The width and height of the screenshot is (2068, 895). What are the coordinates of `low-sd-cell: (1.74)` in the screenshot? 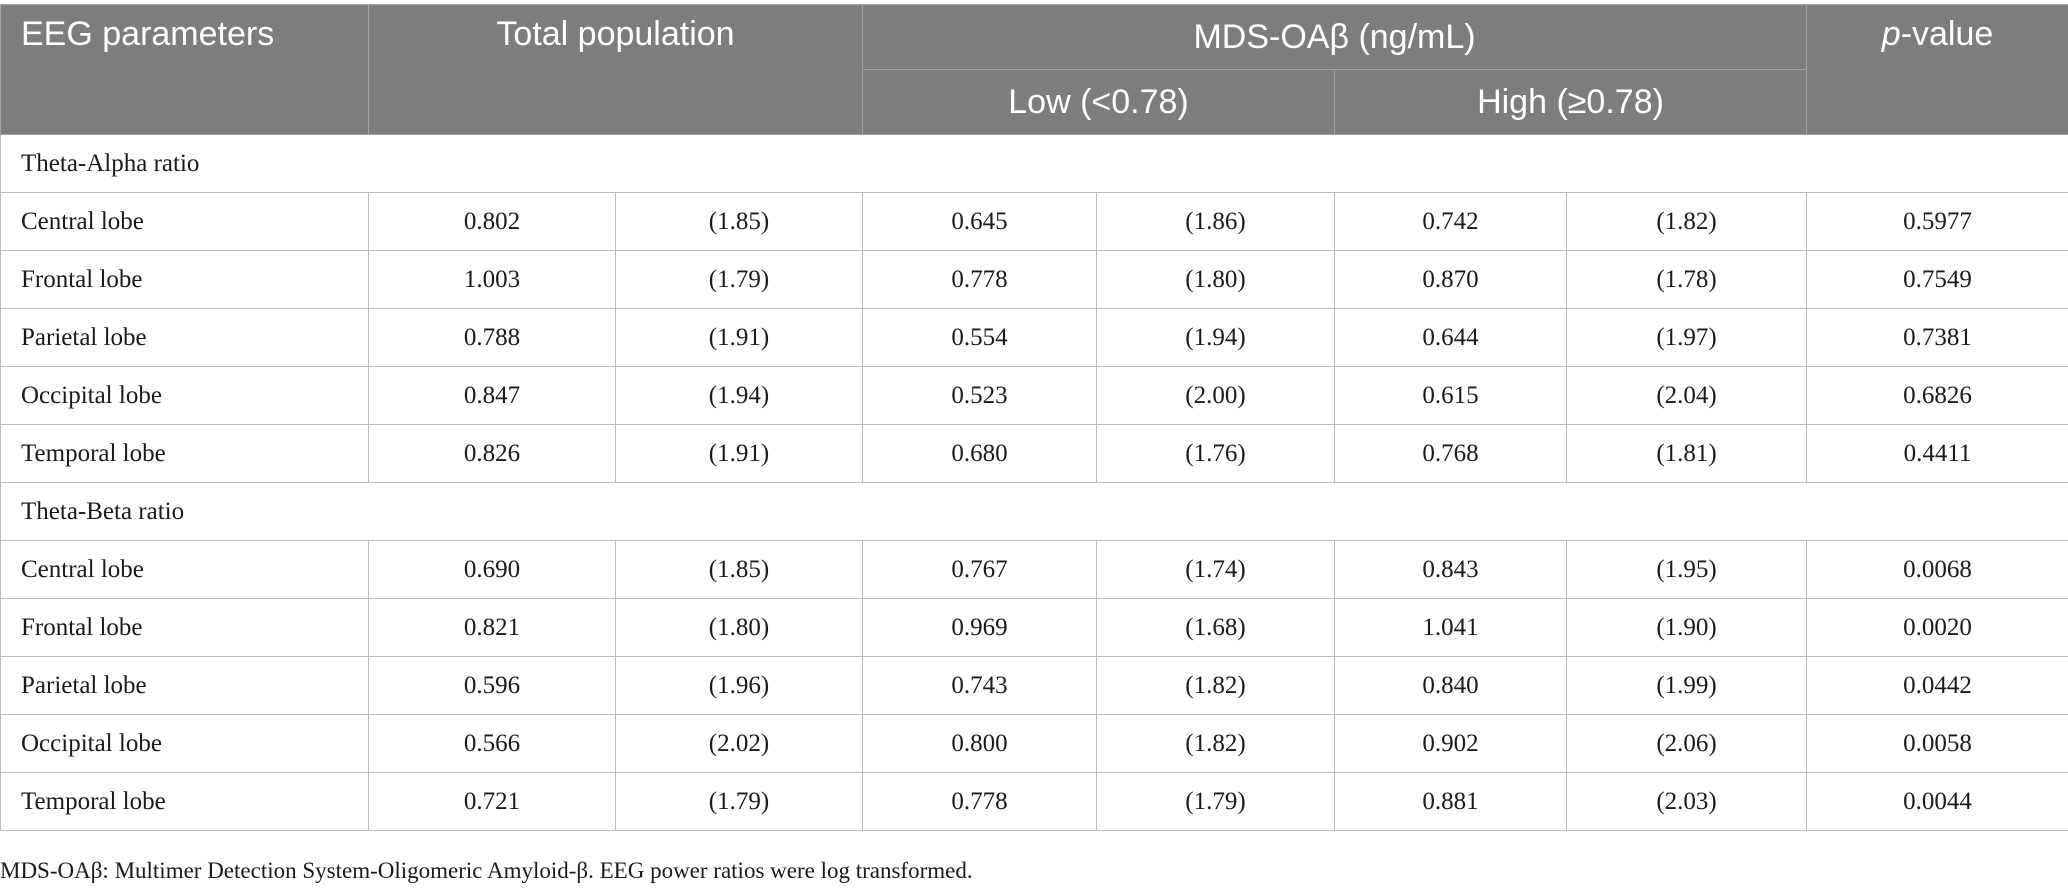 It's located at (1215, 569).